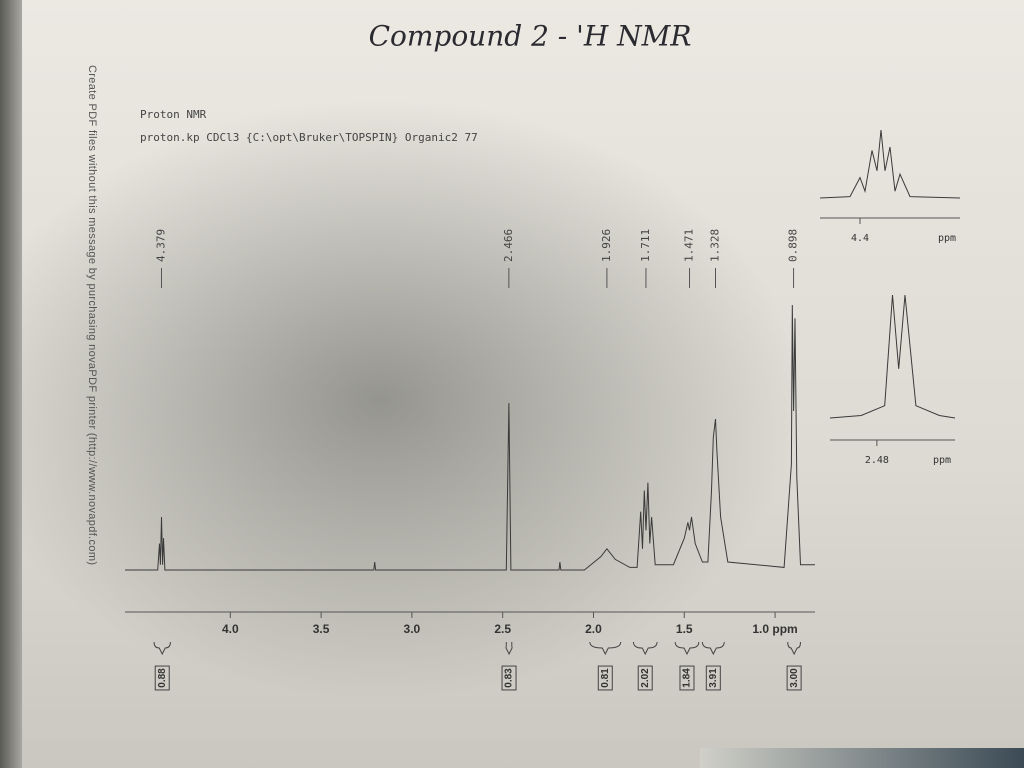 The width and height of the screenshot is (1024, 768). Describe the element at coordinates (412, 629) in the screenshot. I see `x-tick-label: 3.0` at that location.